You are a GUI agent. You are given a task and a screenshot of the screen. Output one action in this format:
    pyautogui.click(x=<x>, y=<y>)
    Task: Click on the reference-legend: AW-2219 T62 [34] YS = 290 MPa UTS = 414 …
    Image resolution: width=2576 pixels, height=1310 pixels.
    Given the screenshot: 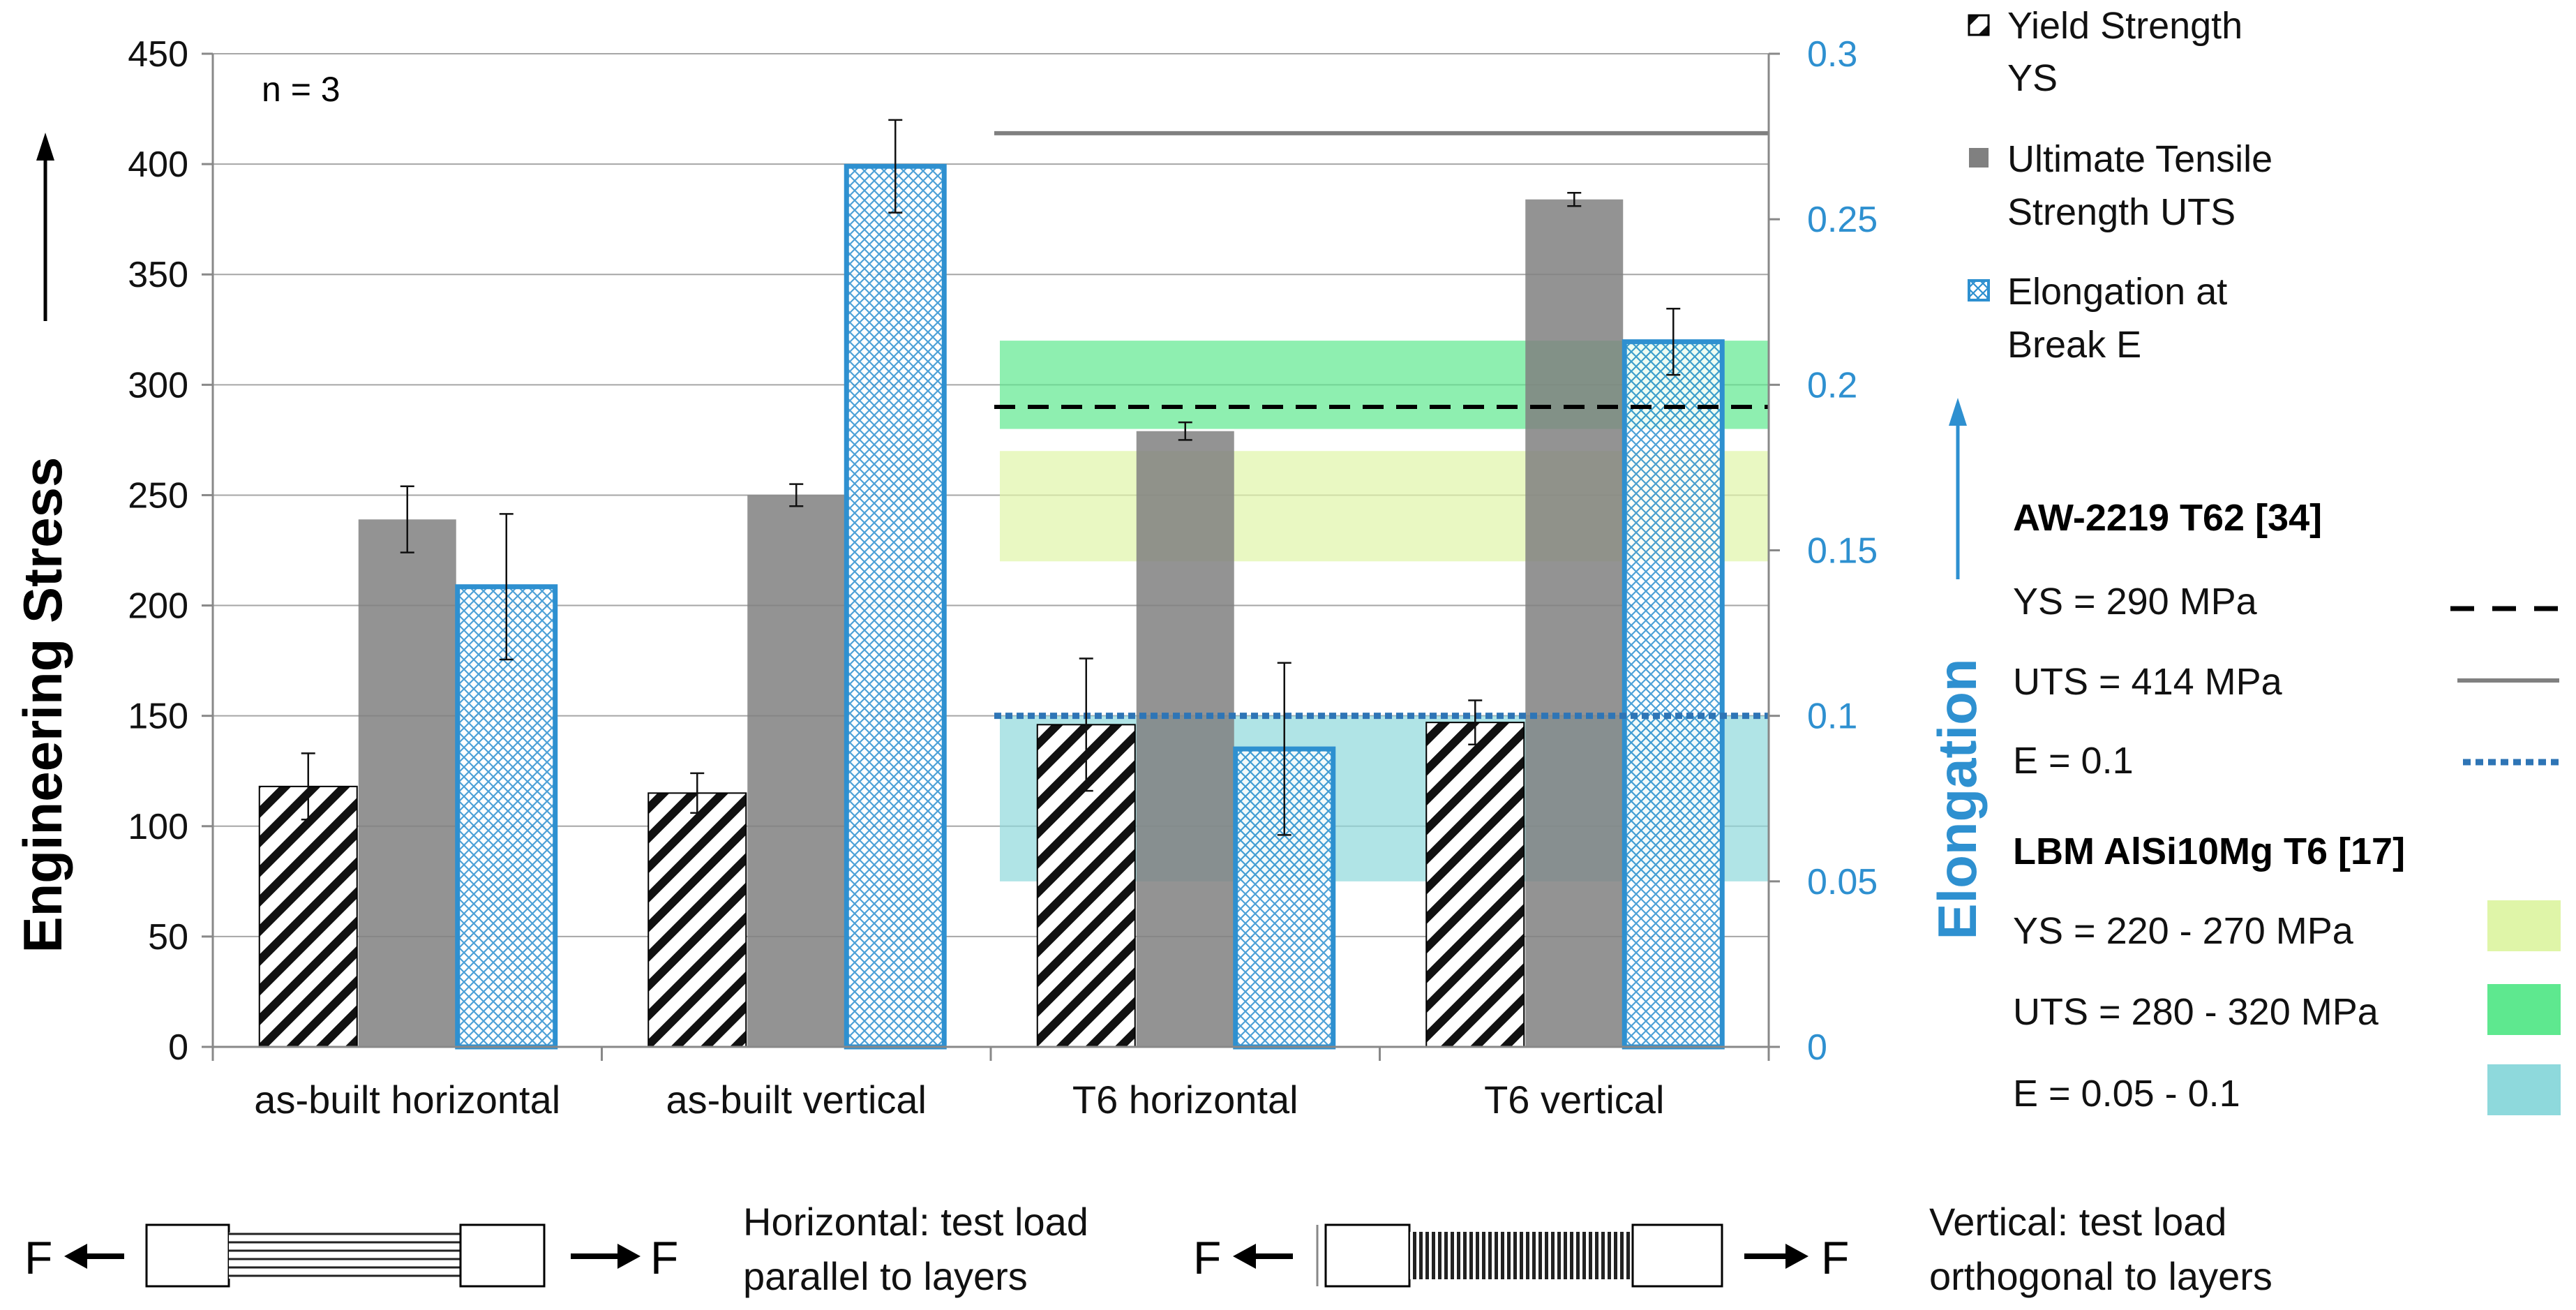 What is the action you would take?
    pyautogui.click(x=2287, y=806)
    